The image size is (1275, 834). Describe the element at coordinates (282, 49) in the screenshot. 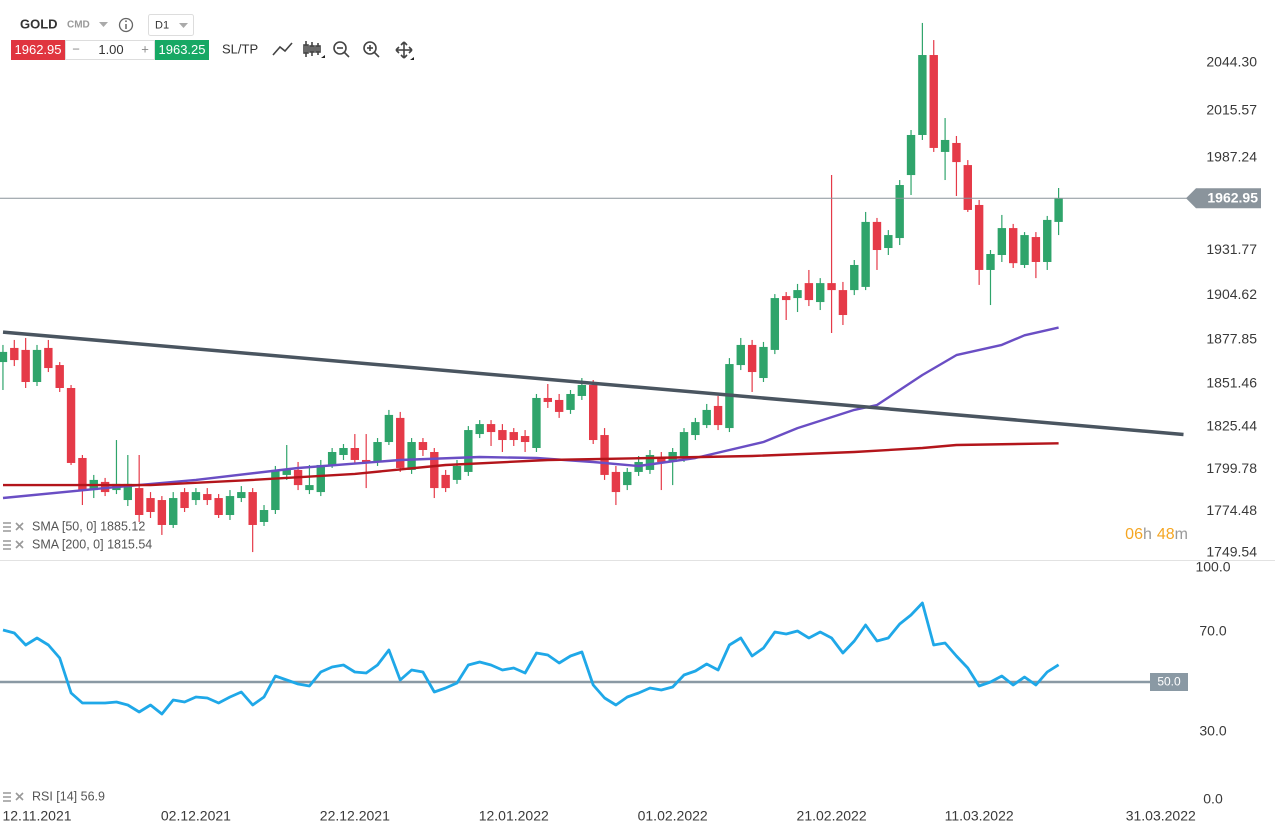

I see `line-chart-icon` at that location.